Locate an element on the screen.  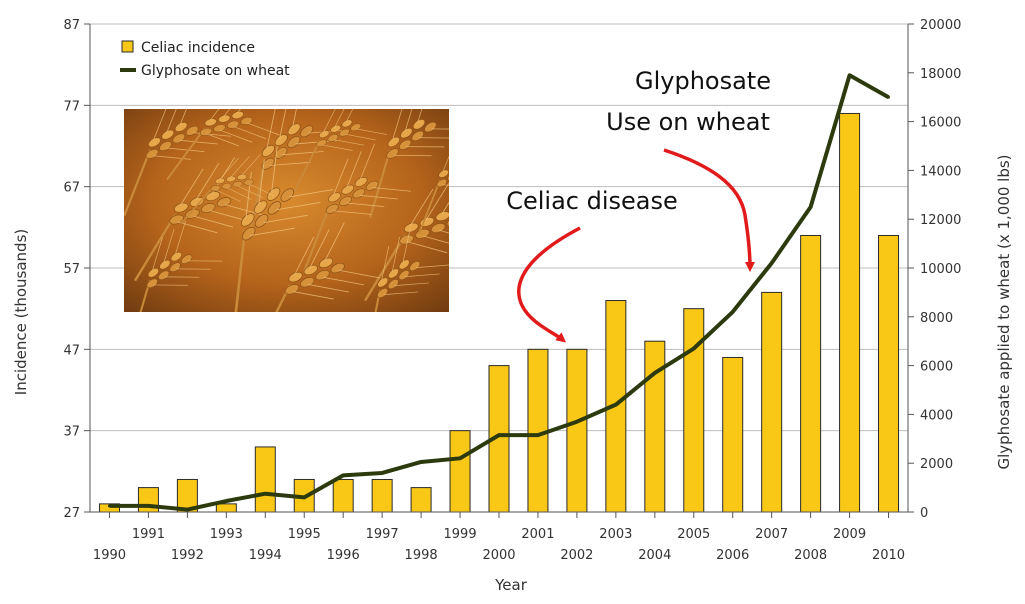
legend-swatch-celiac is located at coordinates (127, 46).